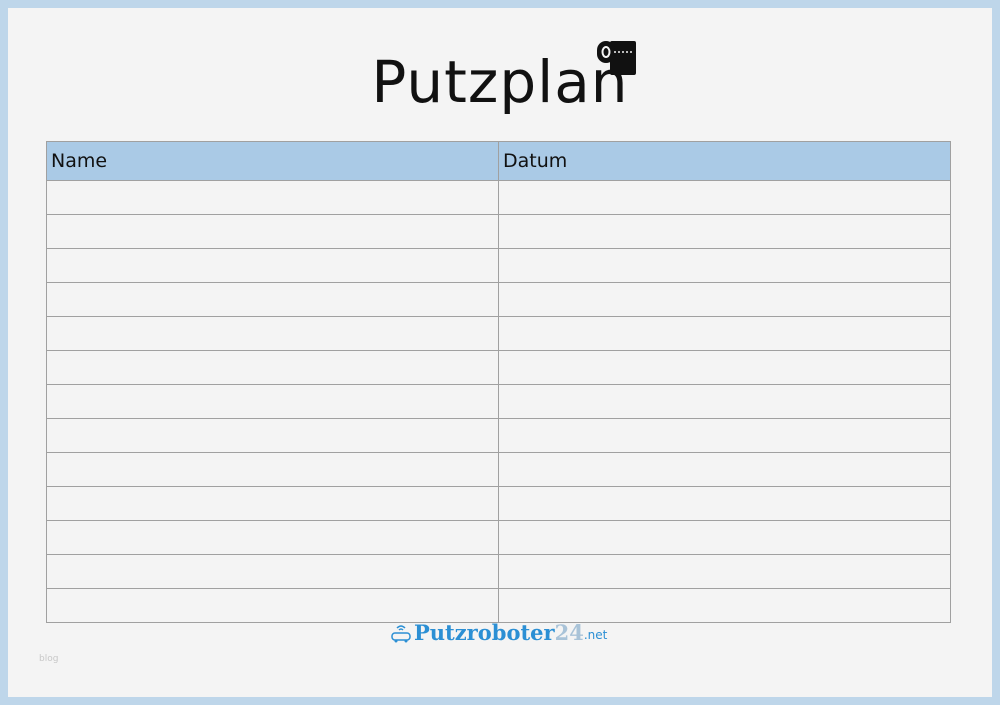 The image size is (1000, 705). Describe the element at coordinates (569, 632) in the screenshot. I see `brand-number: 24` at that location.